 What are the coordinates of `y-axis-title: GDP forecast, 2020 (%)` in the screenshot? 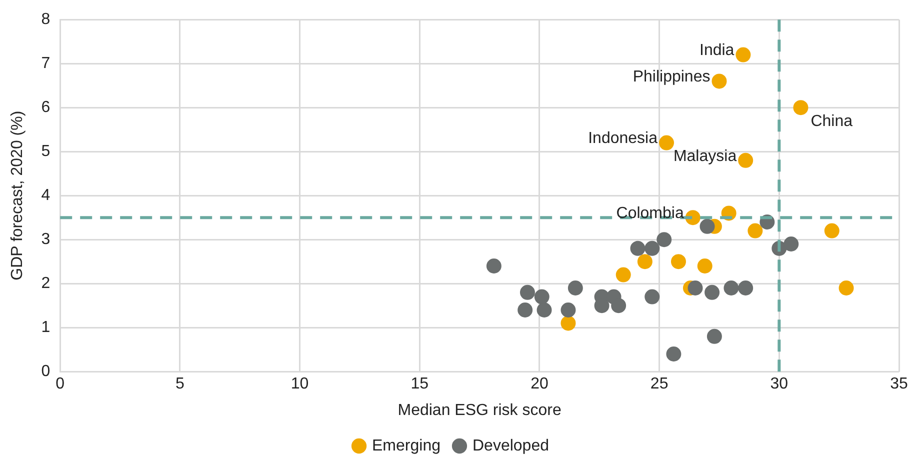 It's located at (17, 195).